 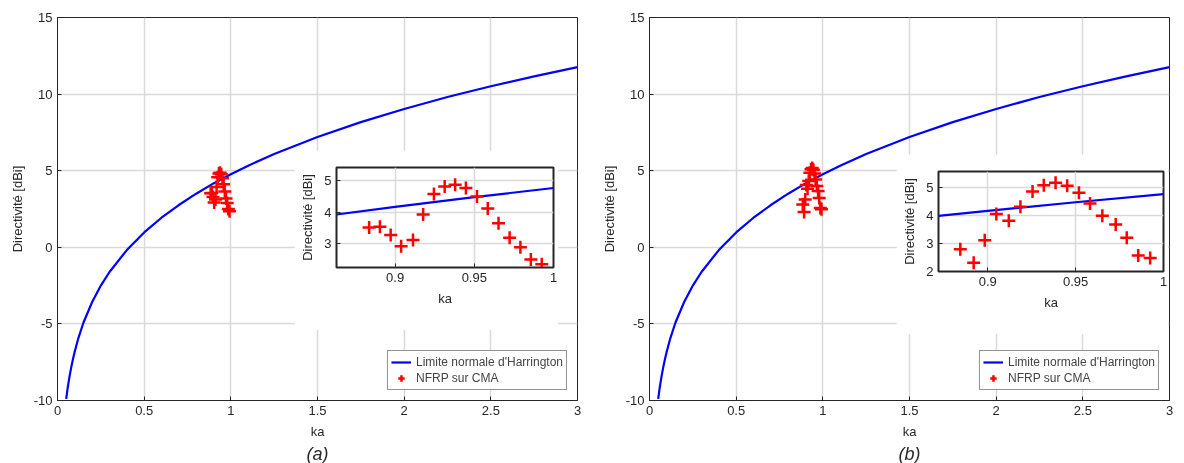 What do you see at coordinates (909, 453) in the screenshot?
I see `text: (b)` at bounding box center [909, 453].